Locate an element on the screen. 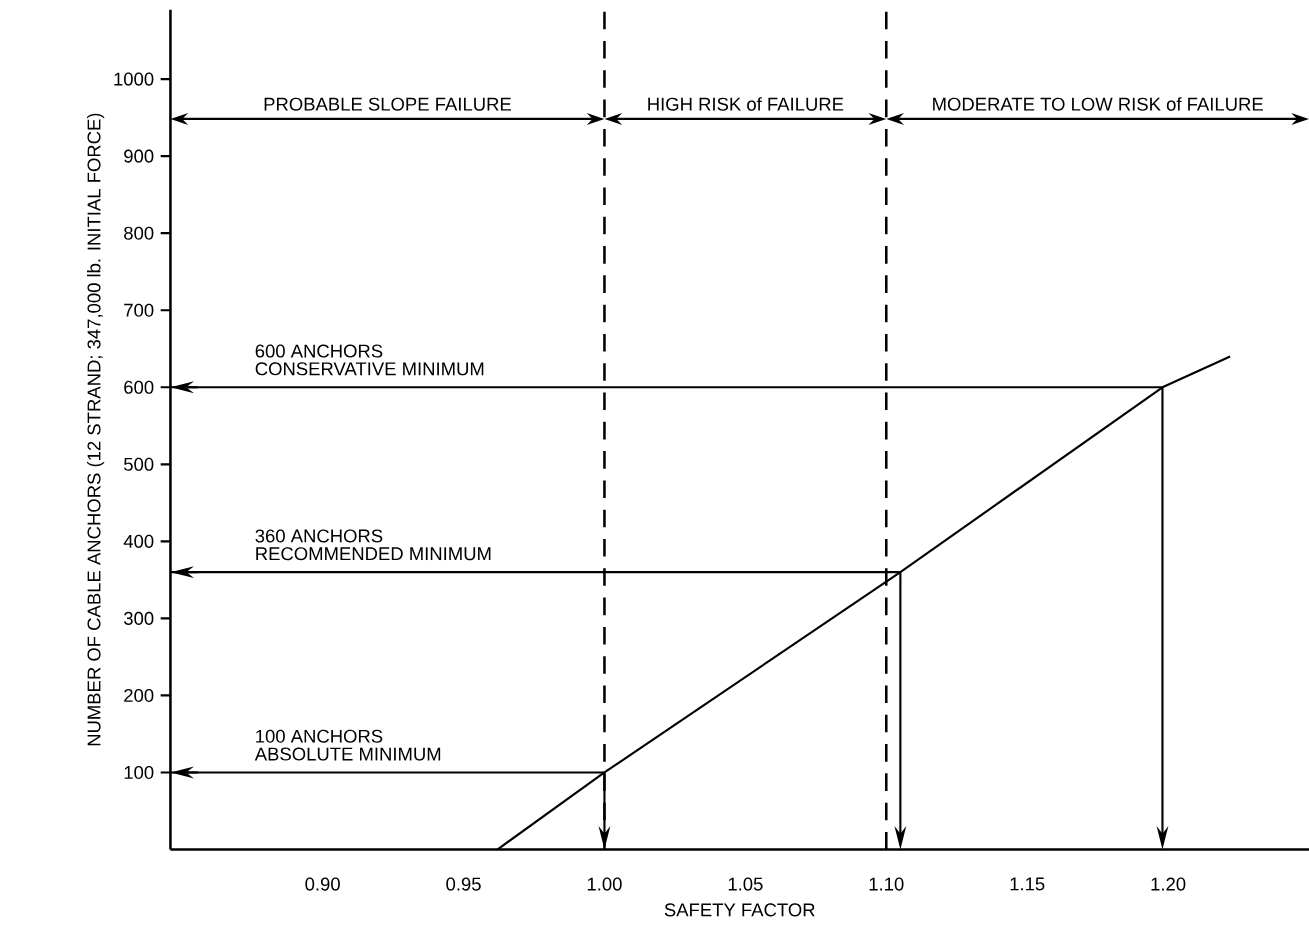  y-tick-label: 700 is located at coordinates (139, 310).